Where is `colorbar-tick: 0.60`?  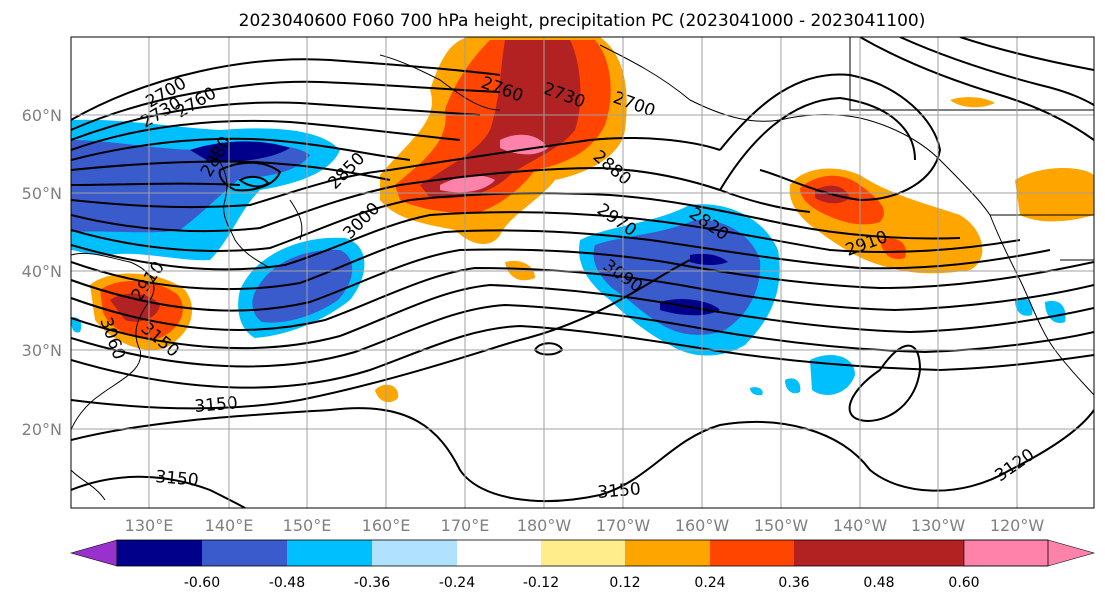 colorbar-tick: 0.60 is located at coordinates (963, 583).